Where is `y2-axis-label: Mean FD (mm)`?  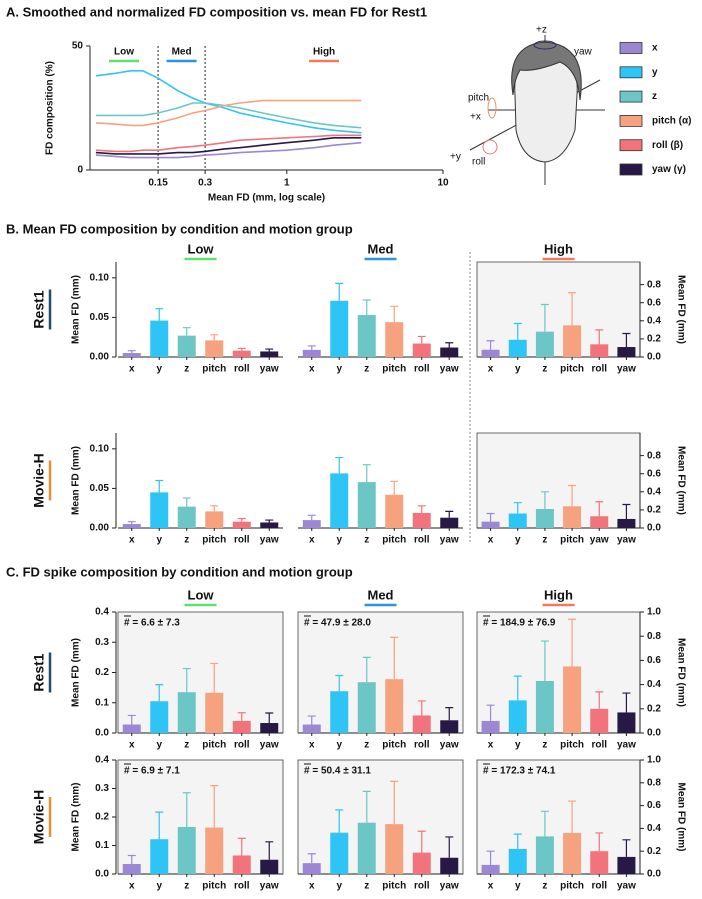
y2-axis-label: Mean FD (mm) is located at coordinates (680, 480).